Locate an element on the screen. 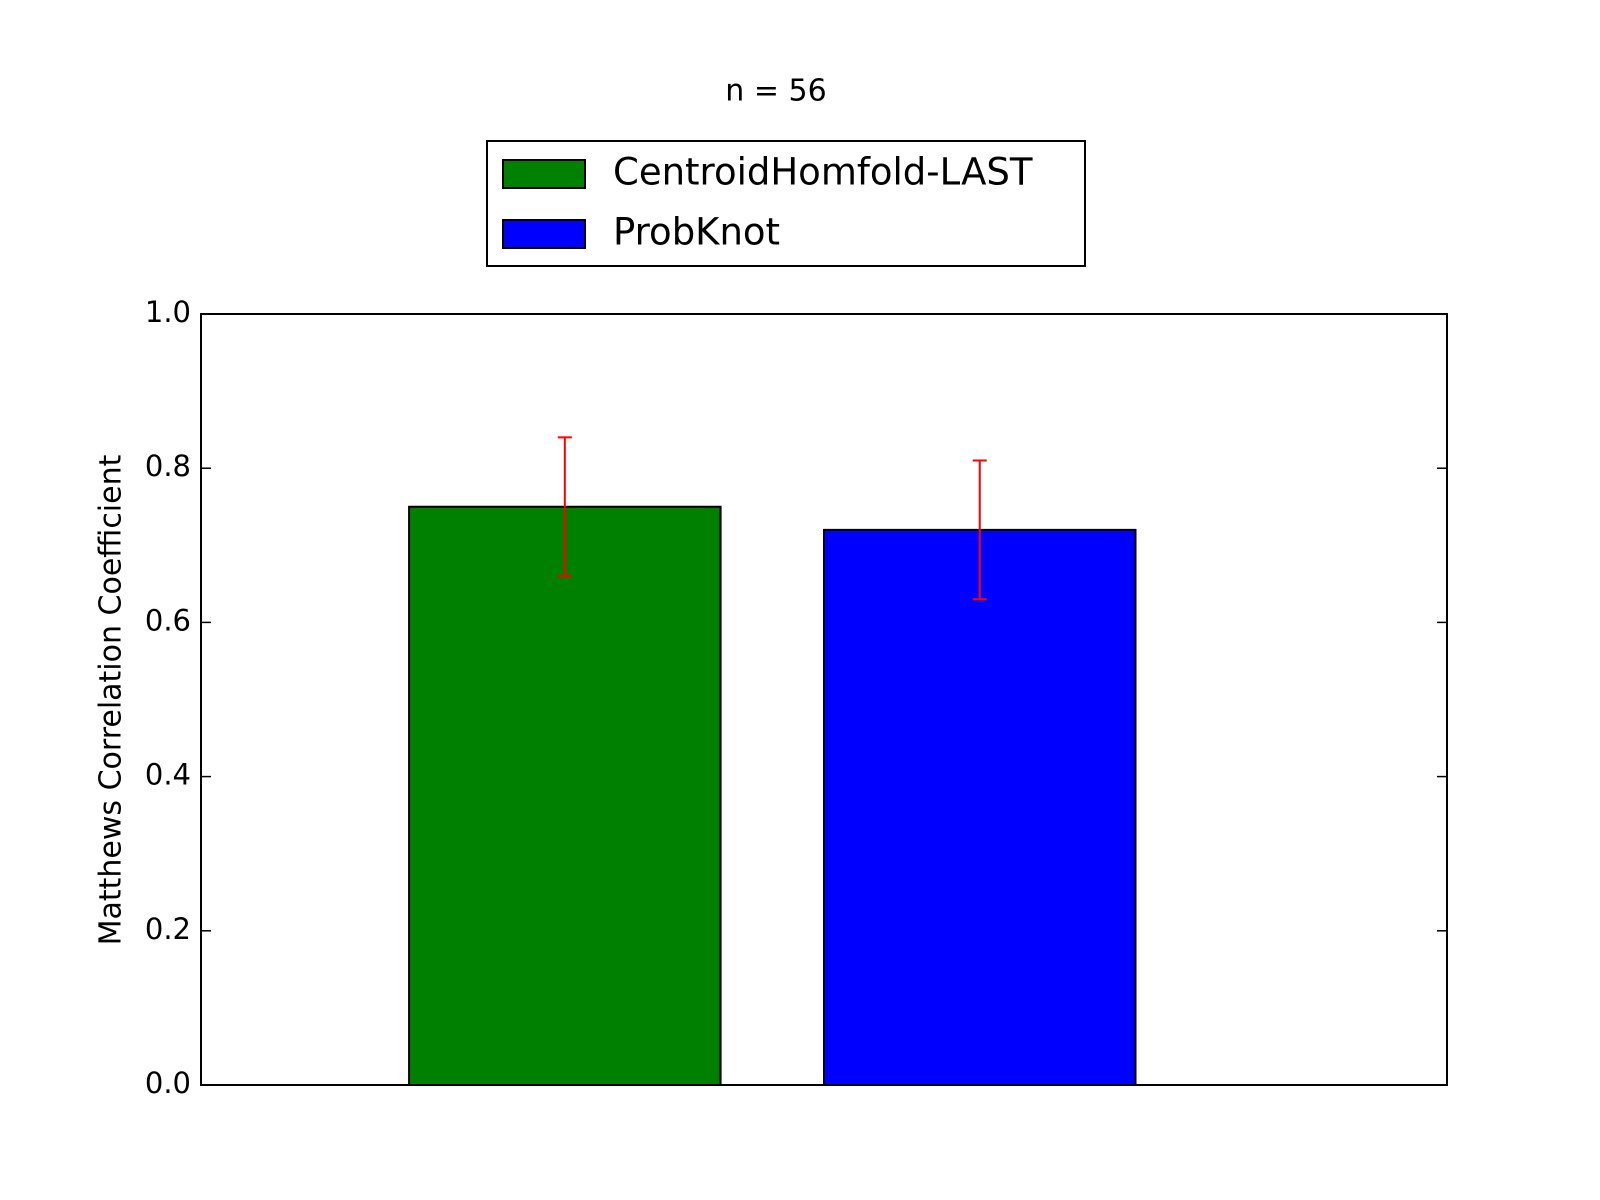 This screenshot has height=1200, width=1600. legend-label: ProbKnot is located at coordinates (696, 232).